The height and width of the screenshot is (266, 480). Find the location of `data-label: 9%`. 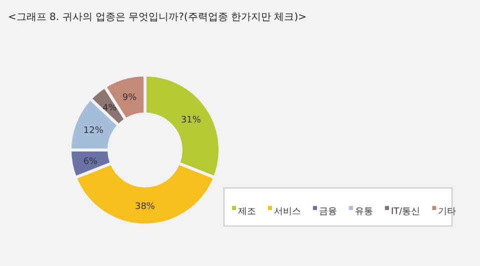

data-label: 9% is located at coordinates (130, 98).